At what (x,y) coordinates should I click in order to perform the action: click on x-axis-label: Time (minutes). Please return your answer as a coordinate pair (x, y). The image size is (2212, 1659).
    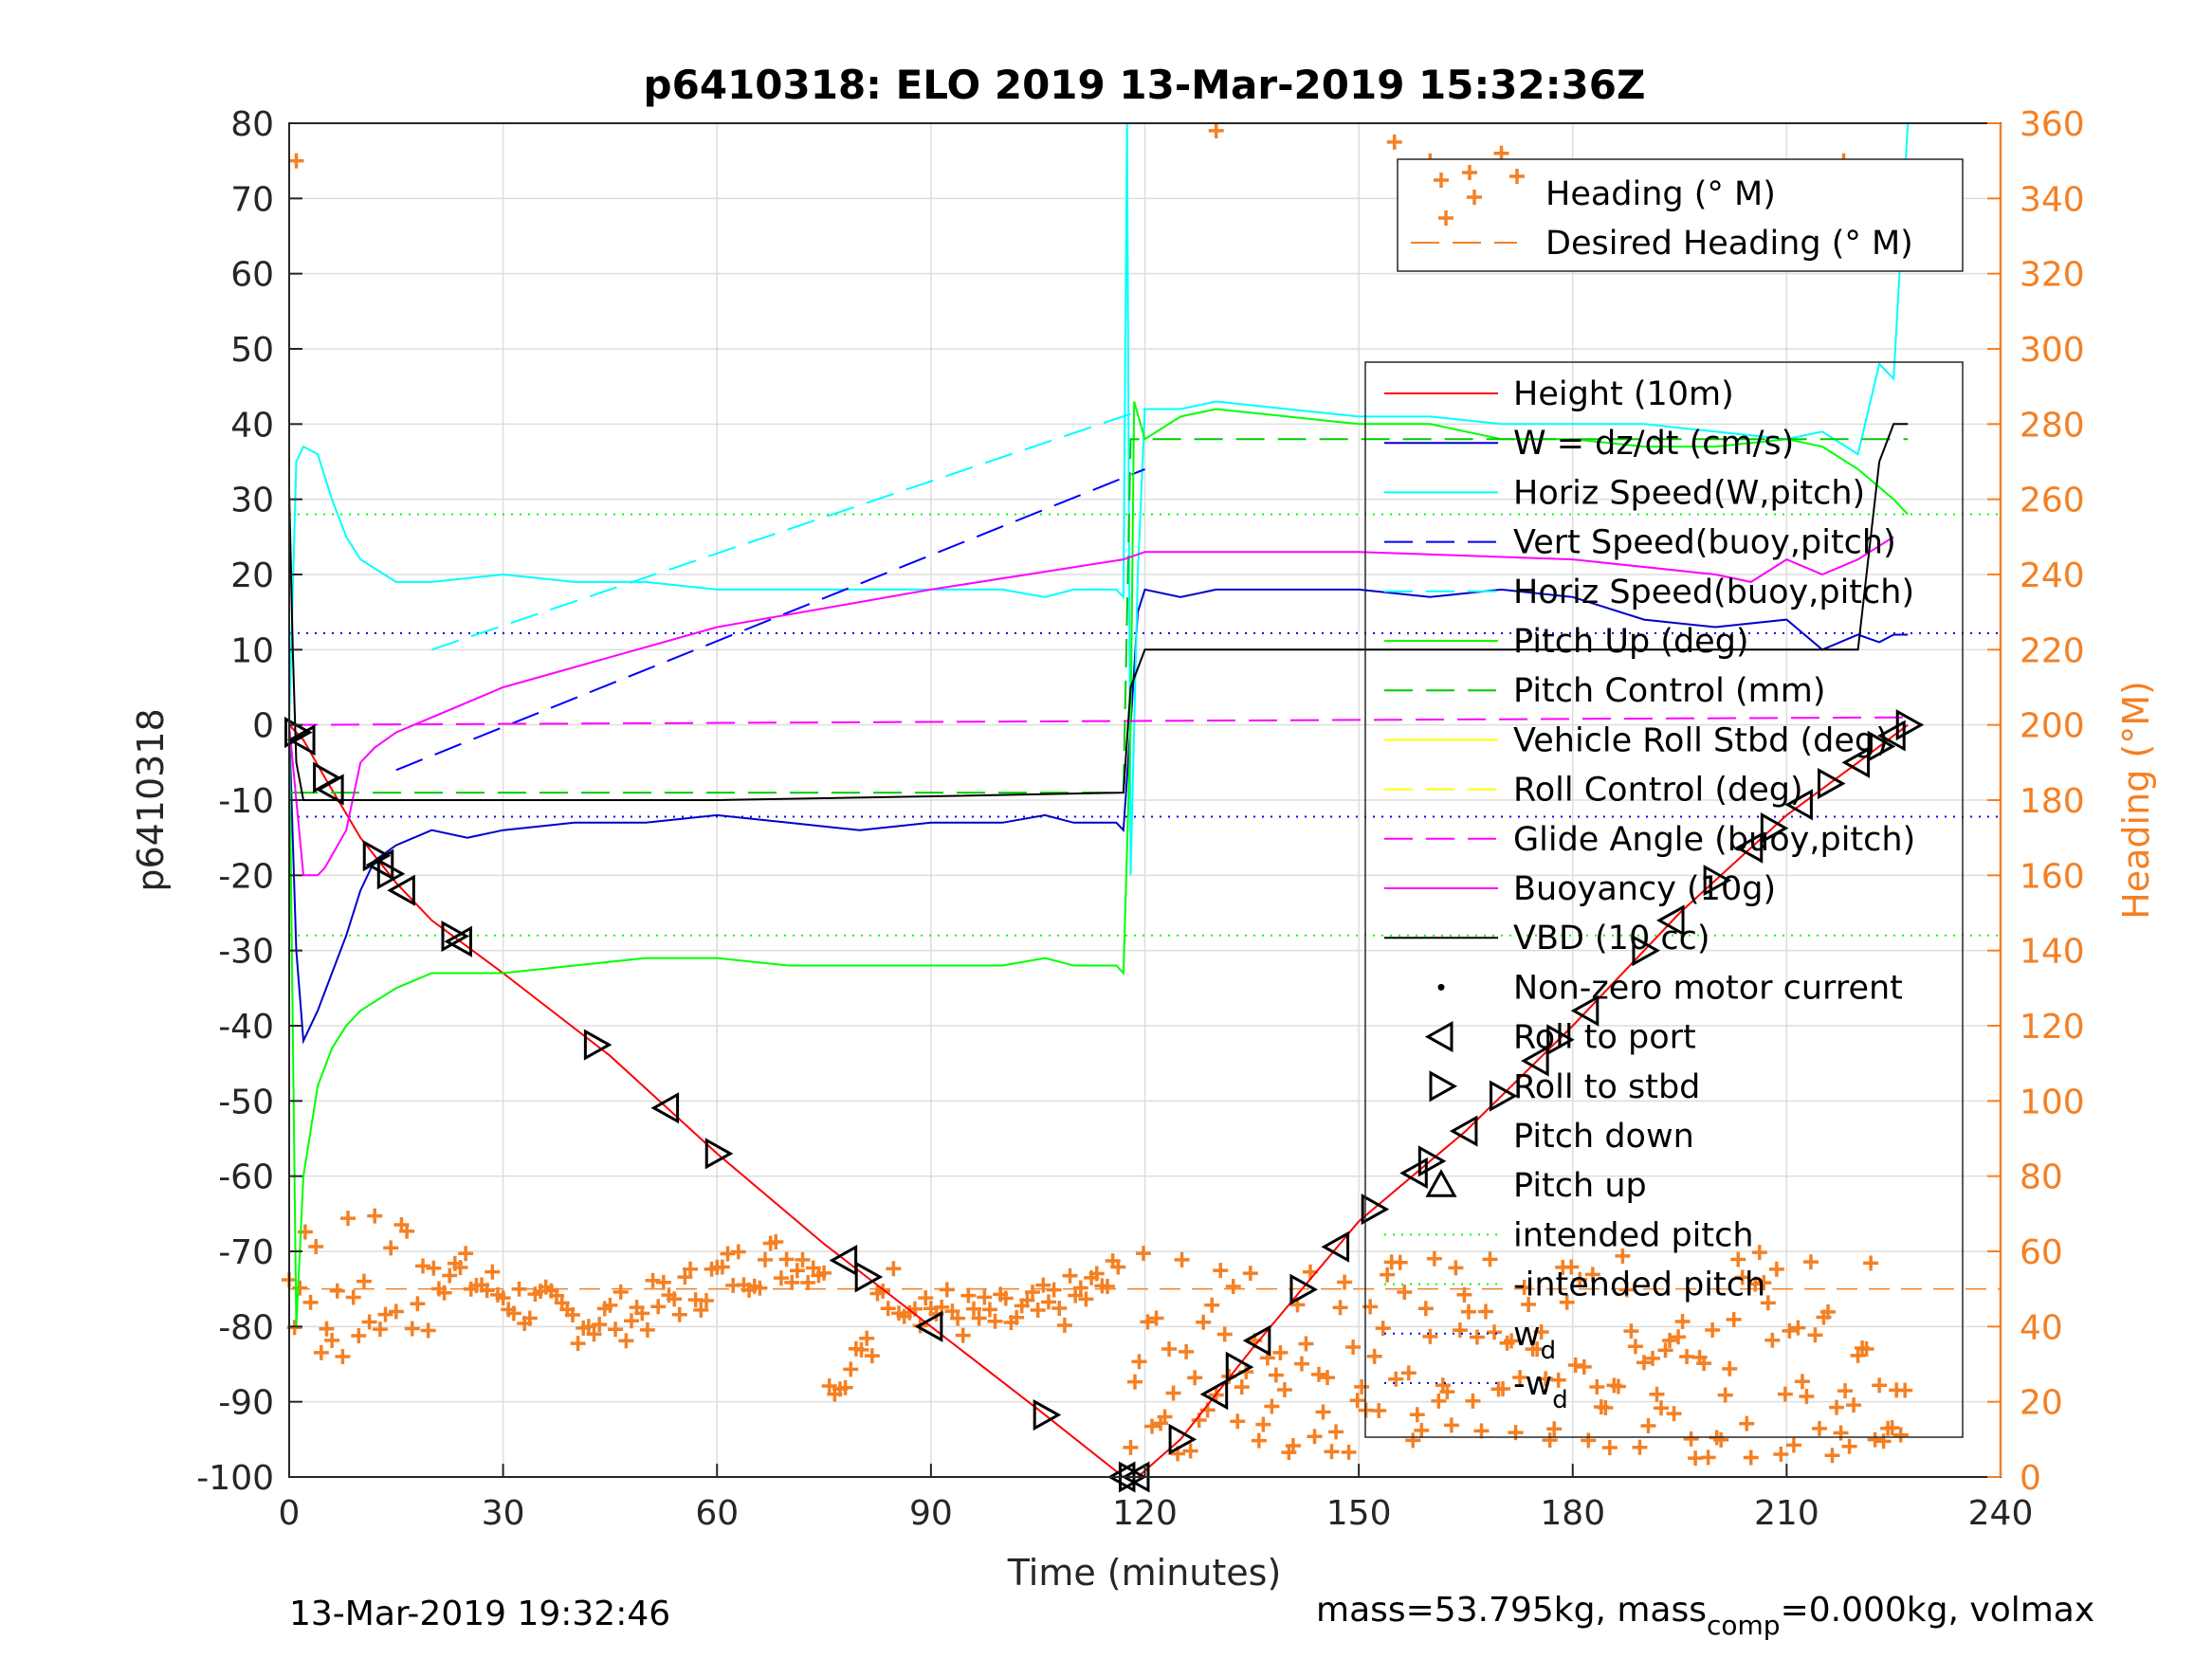
    Looking at the image, I should click on (1144, 1573).